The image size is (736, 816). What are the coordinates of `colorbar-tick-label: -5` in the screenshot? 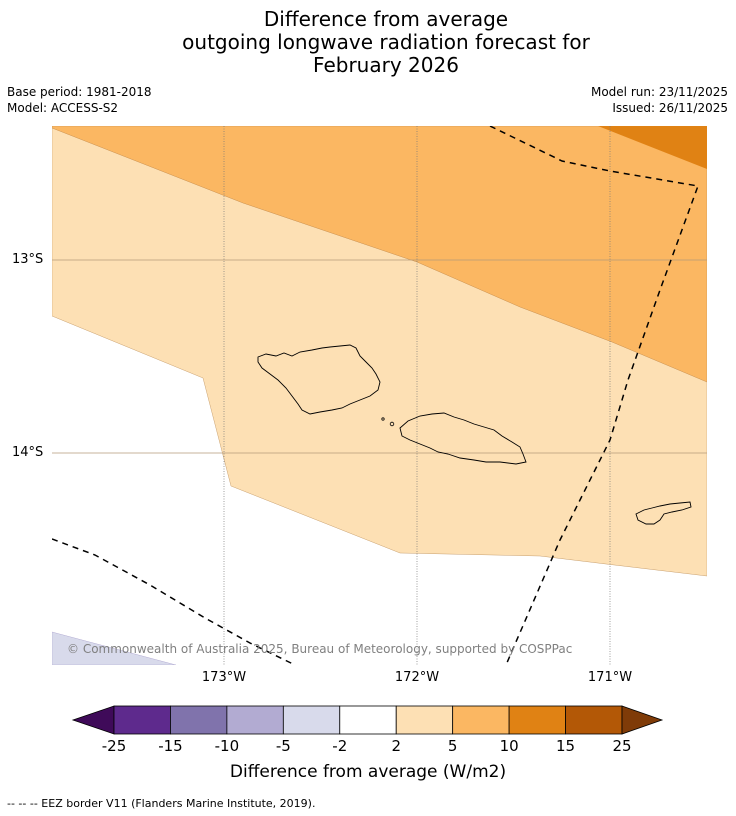 It's located at (283, 746).